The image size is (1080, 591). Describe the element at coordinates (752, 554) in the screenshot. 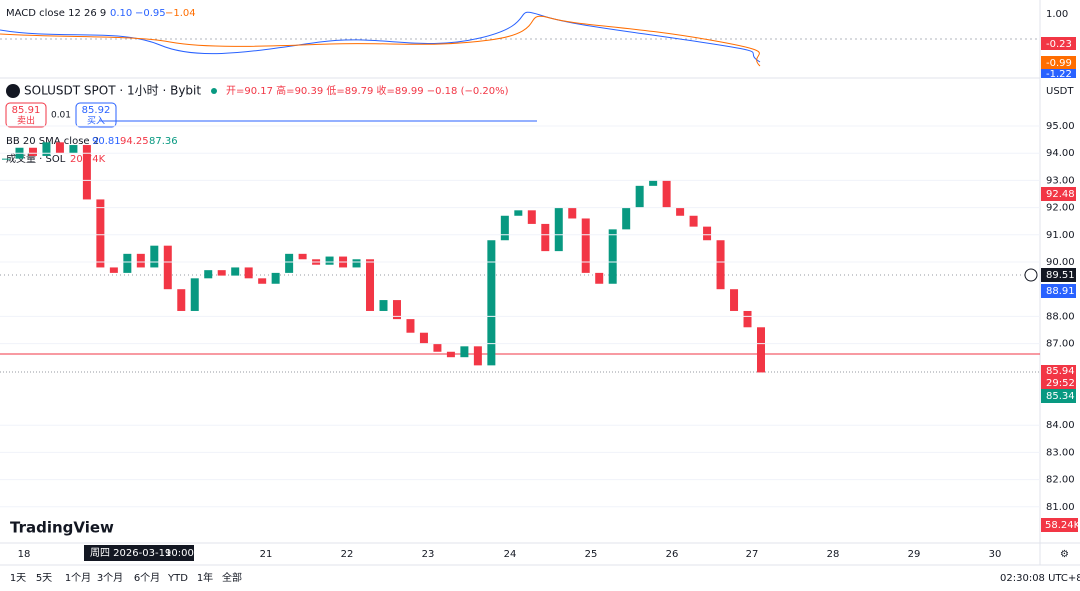

I see `time-tick-label: 27` at that location.